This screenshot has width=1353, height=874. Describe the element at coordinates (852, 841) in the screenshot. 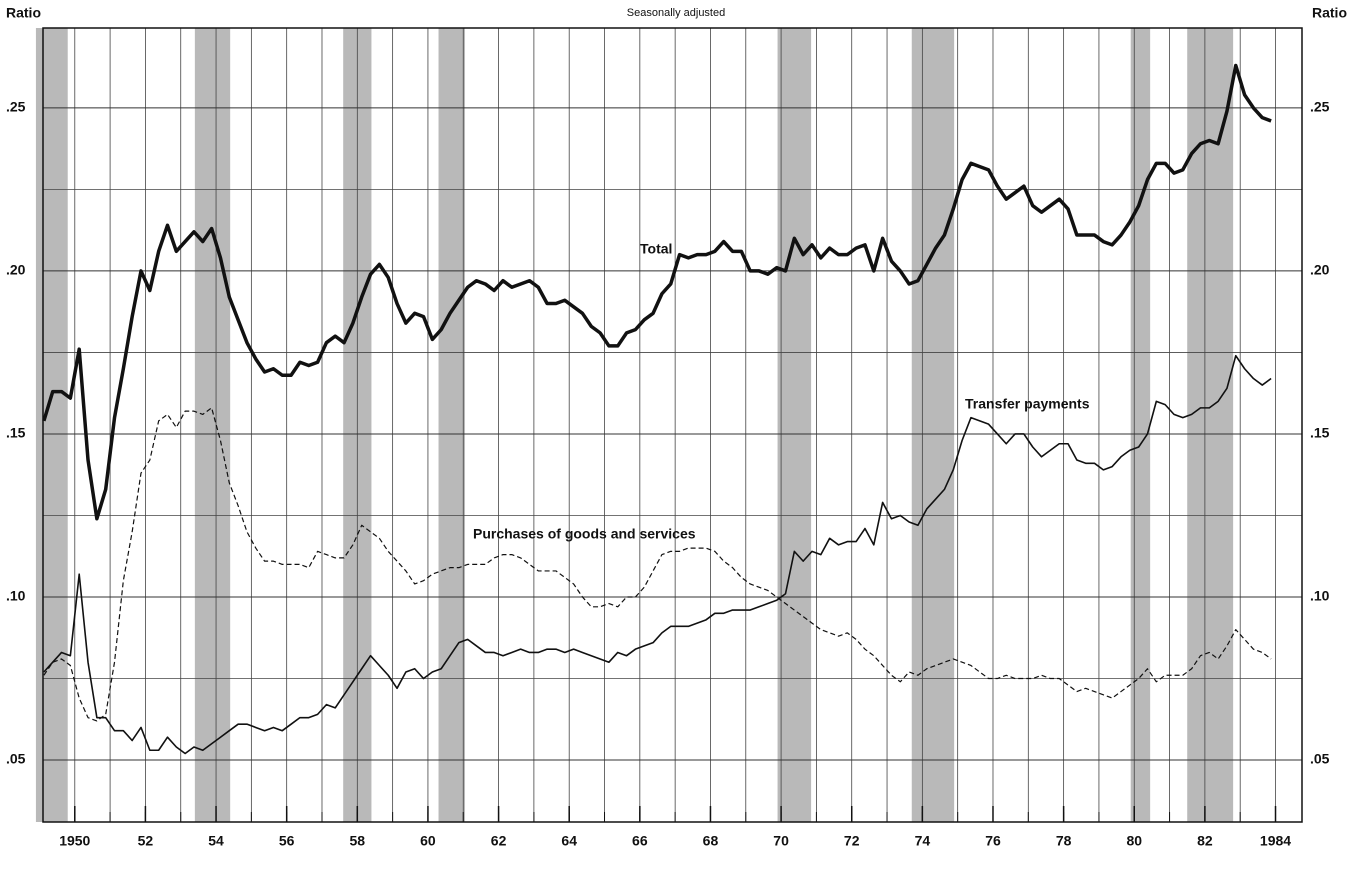

I see `x-tick-label: 72` at that location.